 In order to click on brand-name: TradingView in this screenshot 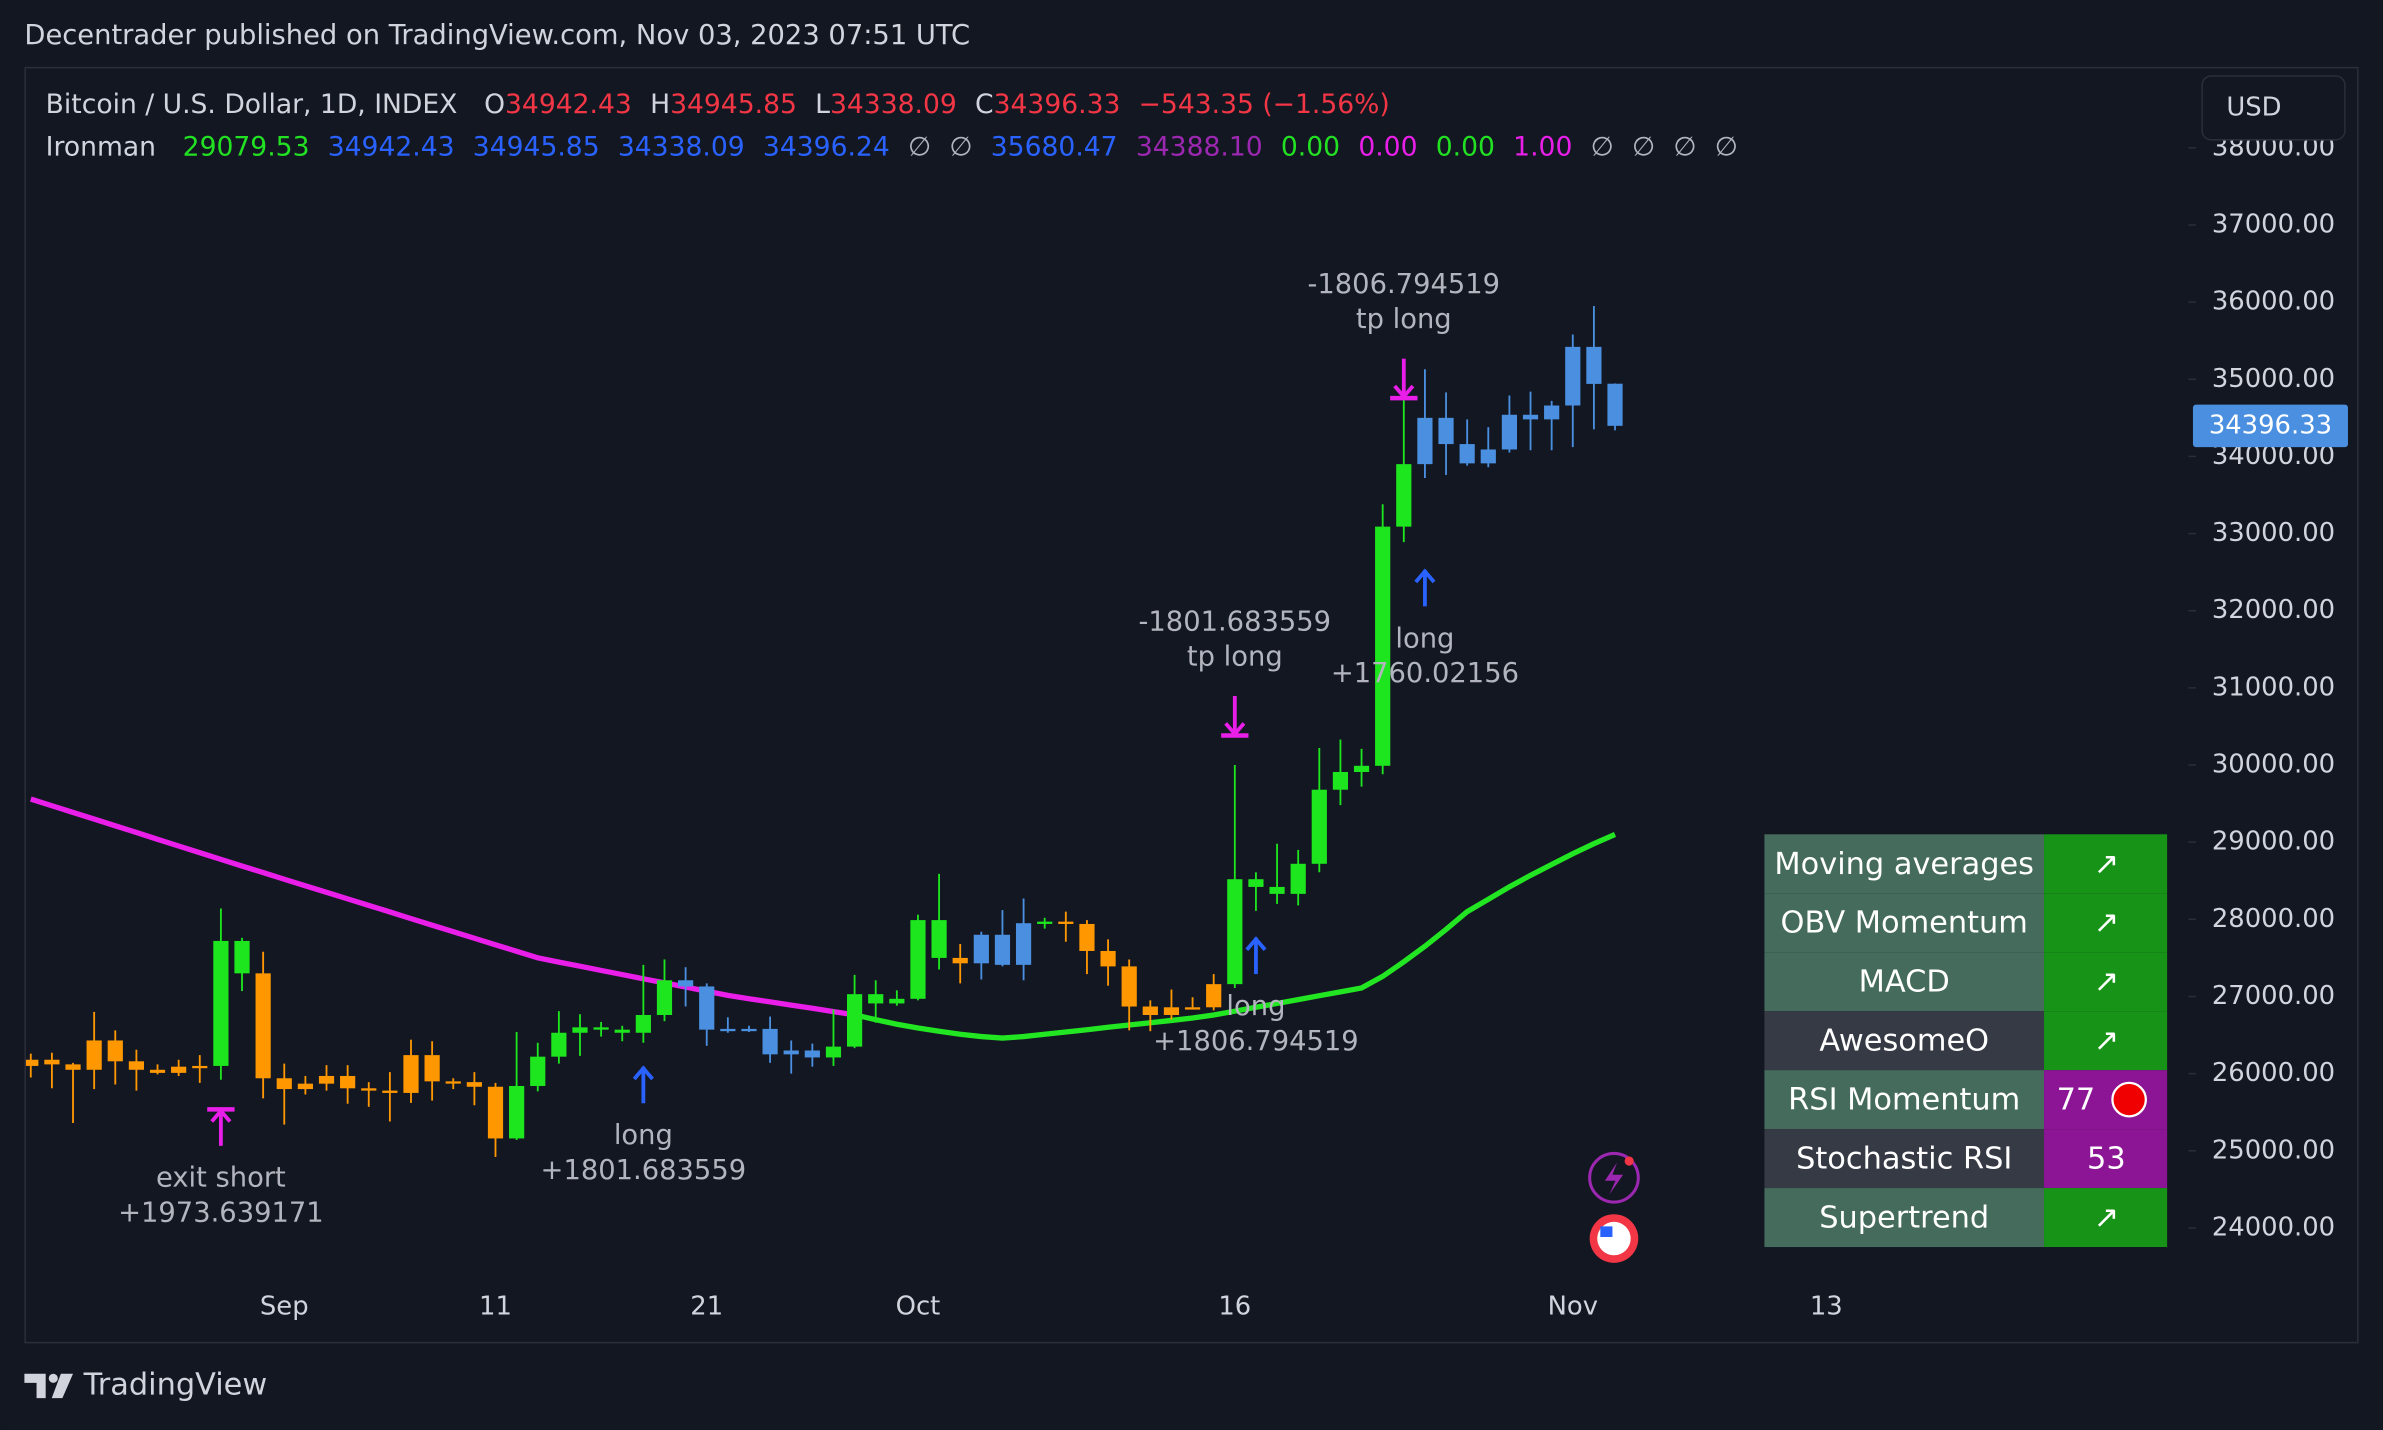, I will do `click(175, 1384)`.